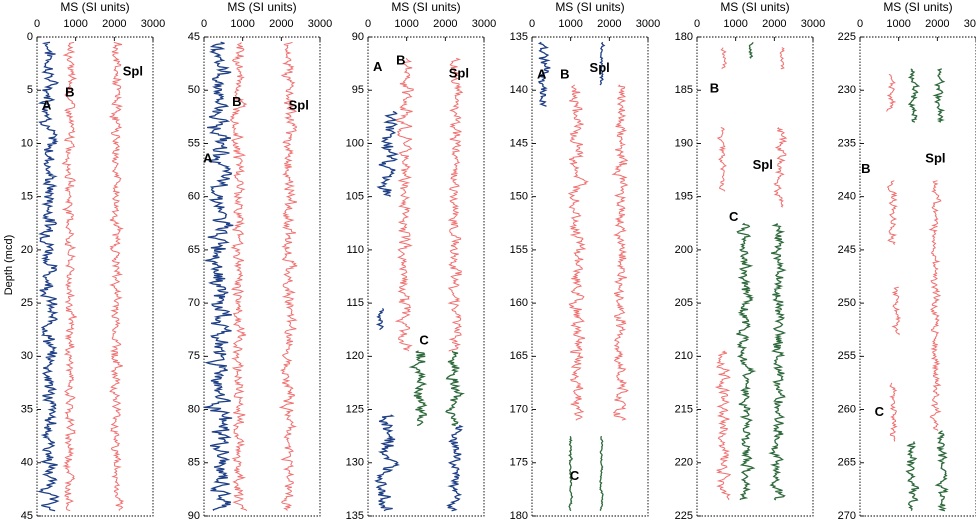 This screenshot has height=529, width=976. Describe the element at coordinates (194, 90) in the screenshot. I see `y-tick-label: 50` at that location.